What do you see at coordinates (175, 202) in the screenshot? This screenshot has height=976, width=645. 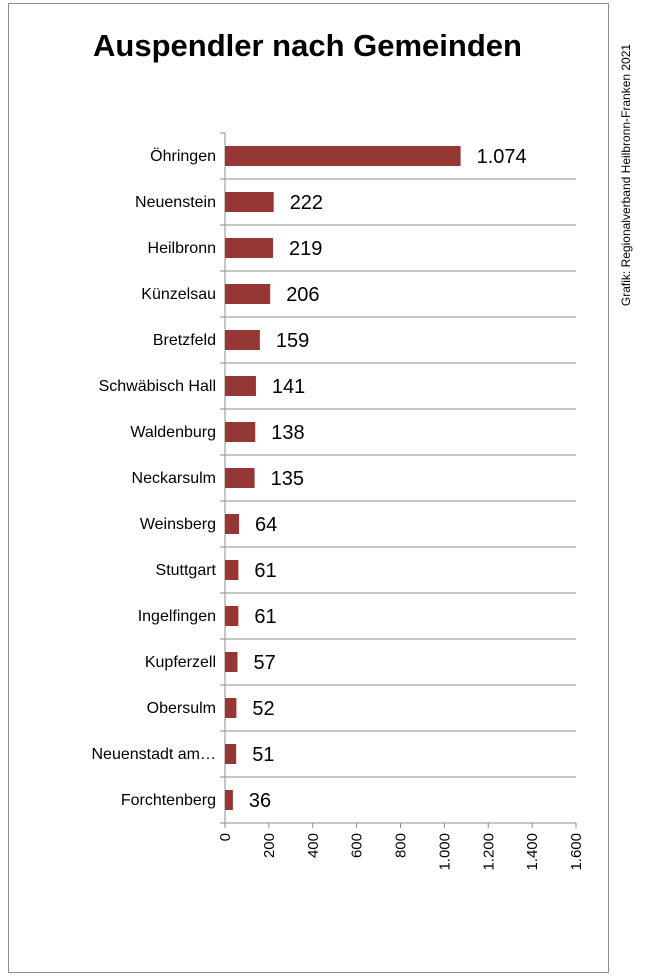 I see `category-label: Neuenstein` at bounding box center [175, 202].